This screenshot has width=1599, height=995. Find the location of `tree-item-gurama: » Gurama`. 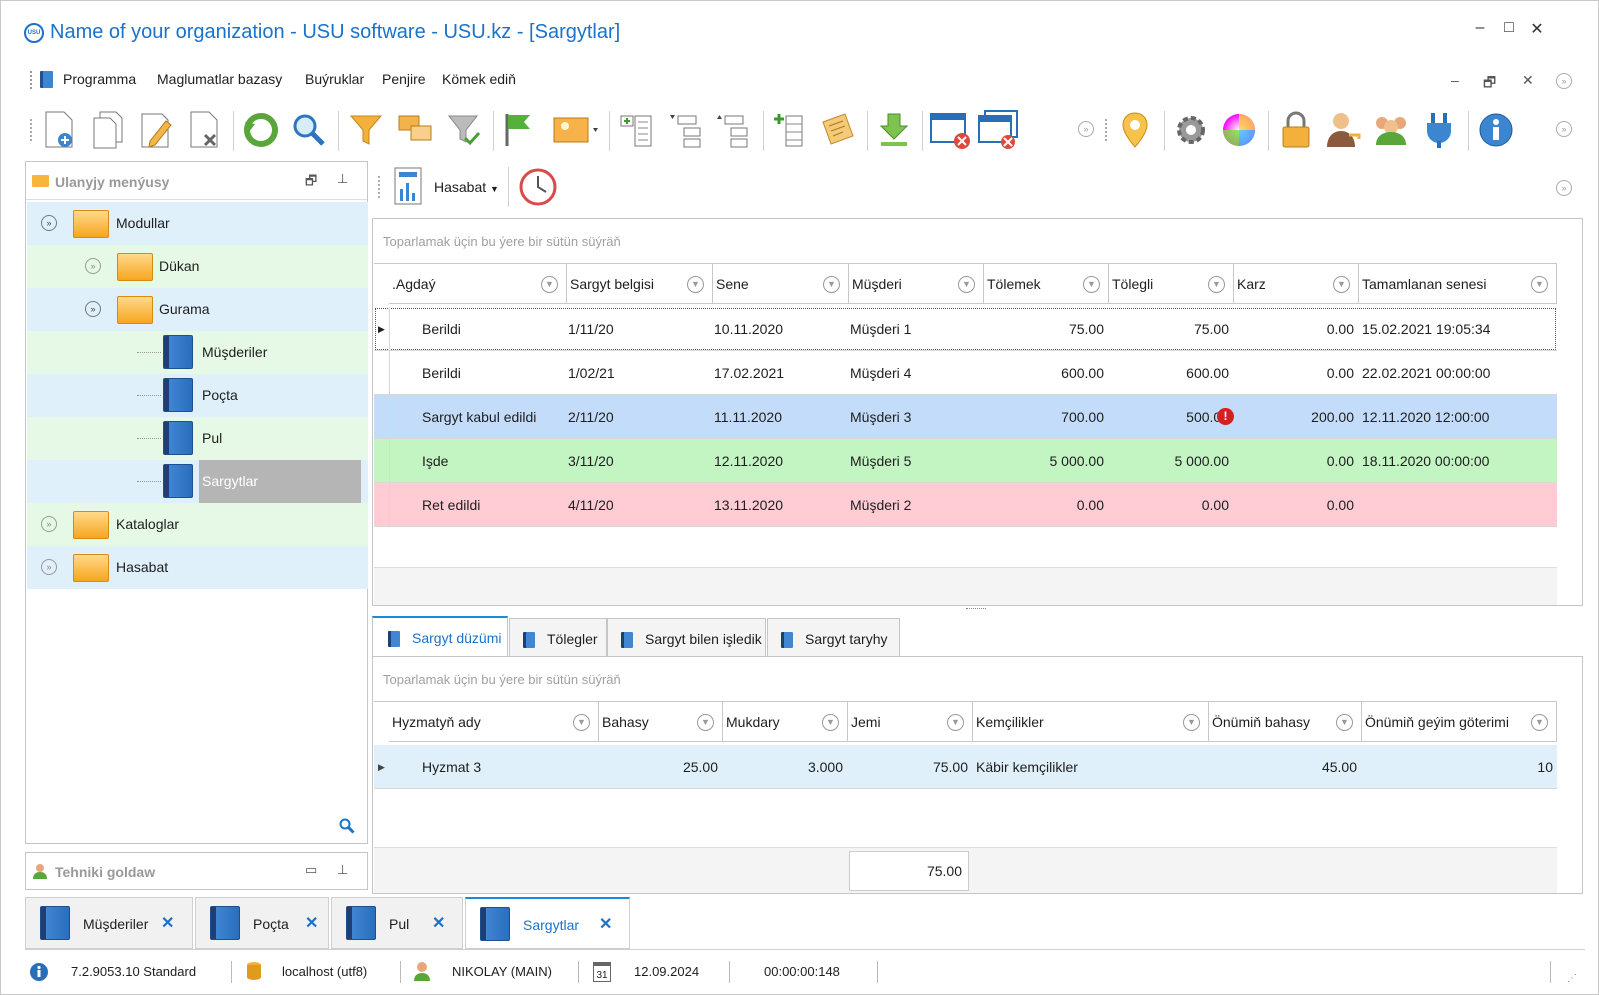

tree-item-gurama: » Gurama is located at coordinates (197, 309).